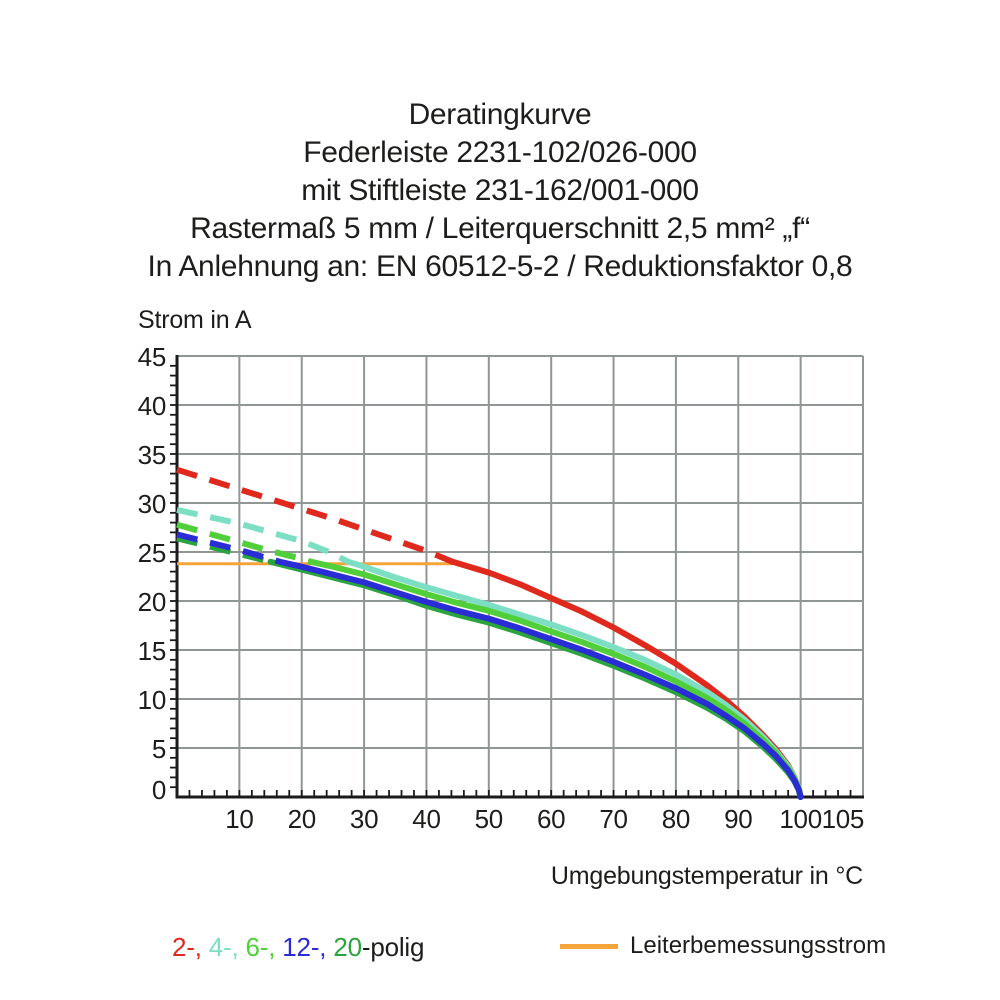 The height and width of the screenshot is (1000, 1000). I want to click on y-tick-label: 0, so click(159, 790).